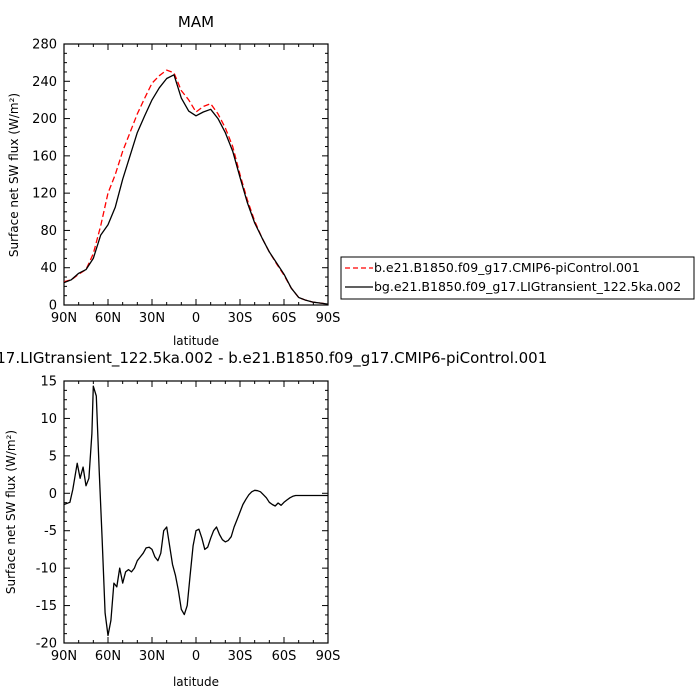 The image size is (700, 700). Describe the element at coordinates (48, 231) in the screenshot. I see `top-chart-y-tick-label: 80` at that location.